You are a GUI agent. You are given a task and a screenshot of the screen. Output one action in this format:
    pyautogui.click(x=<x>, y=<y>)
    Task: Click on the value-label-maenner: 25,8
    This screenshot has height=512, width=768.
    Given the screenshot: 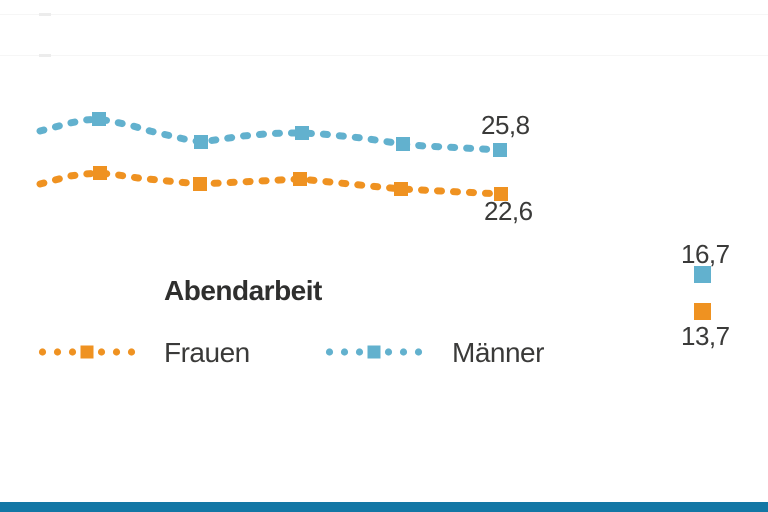 What is the action you would take?
    pyautogui.click(x=505, y=125)
    